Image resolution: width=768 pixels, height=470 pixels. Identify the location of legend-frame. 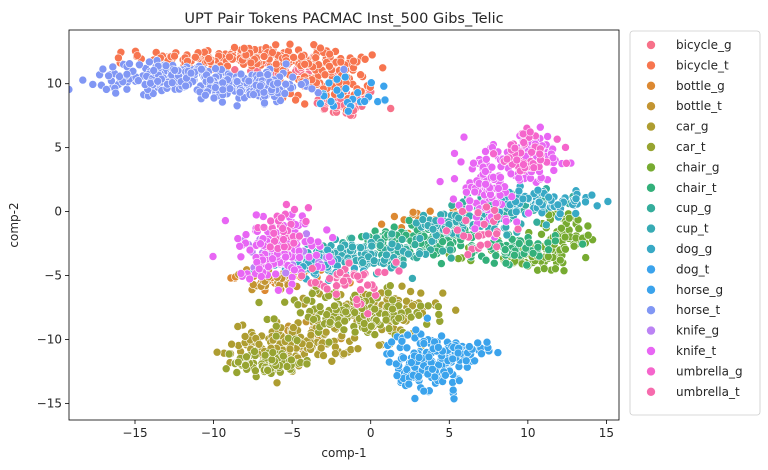
(695, 223).